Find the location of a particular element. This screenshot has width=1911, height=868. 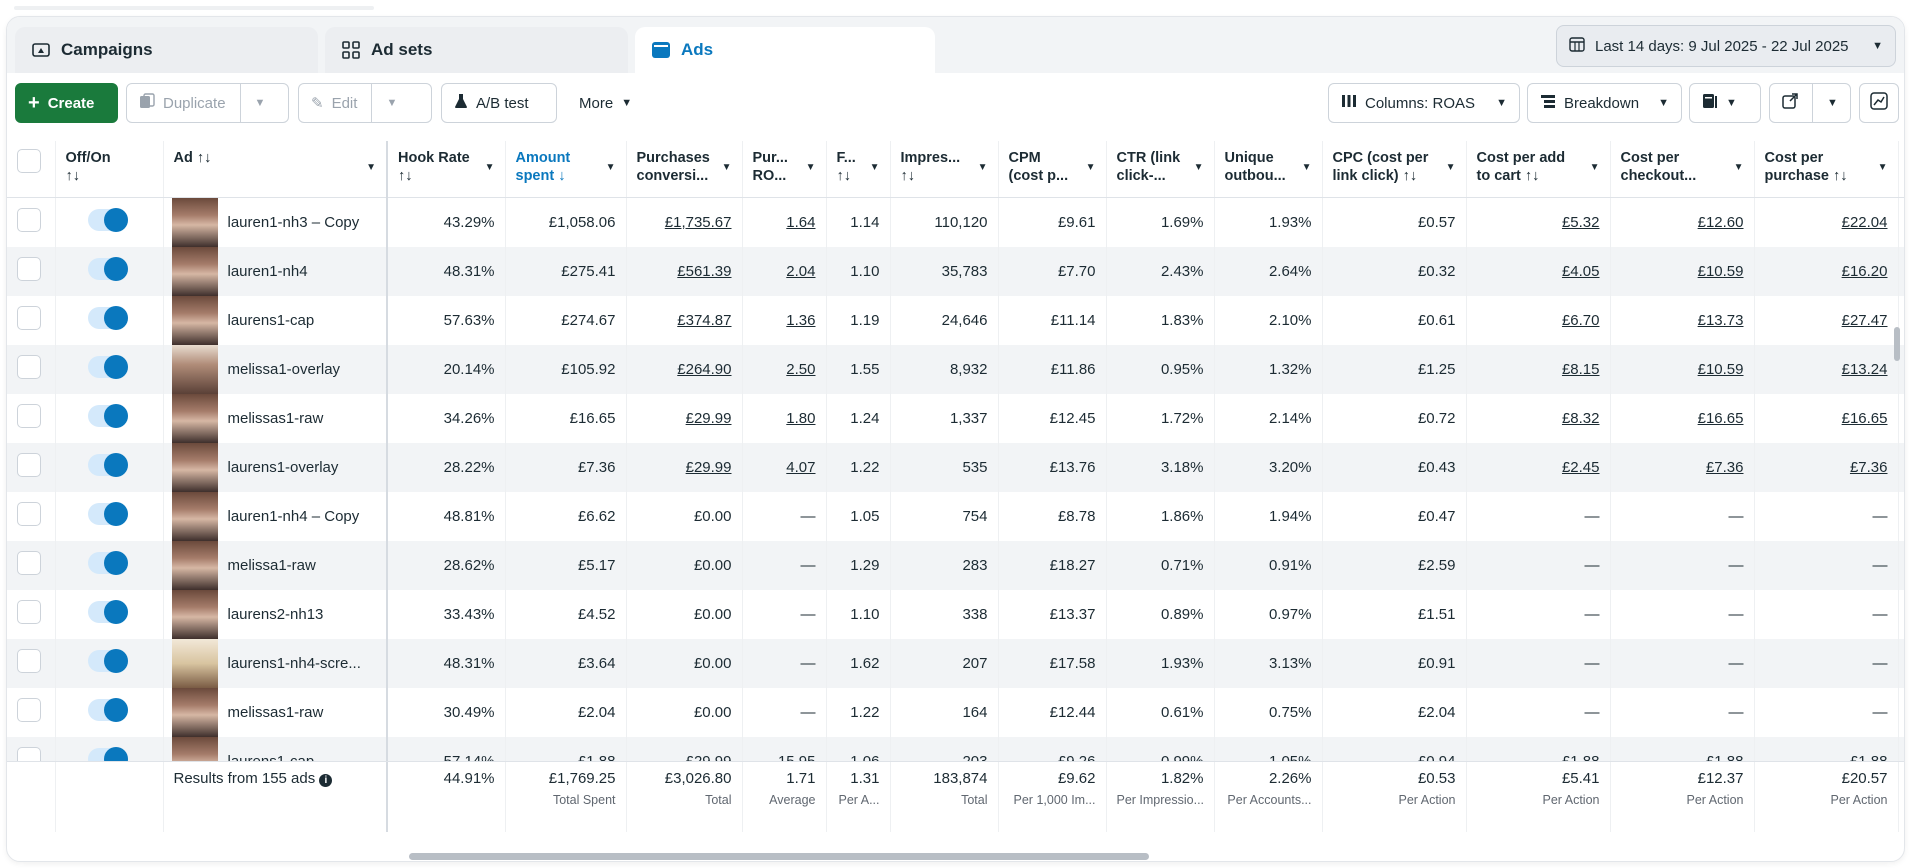

cost-per-add-to-cart-value: £6.70 is located at coordinates (1580, 320).